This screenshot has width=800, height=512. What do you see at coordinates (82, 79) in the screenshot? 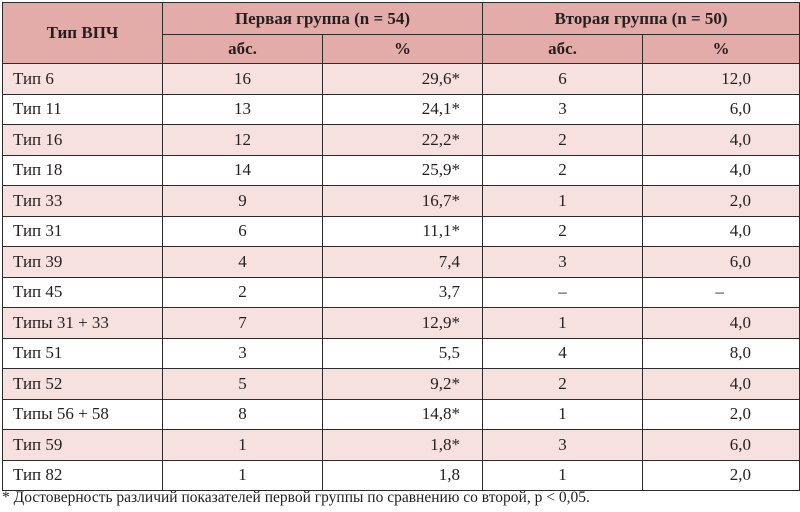
I see `cell-hpv-type: Тип 6` at bounding box center [82, 79].